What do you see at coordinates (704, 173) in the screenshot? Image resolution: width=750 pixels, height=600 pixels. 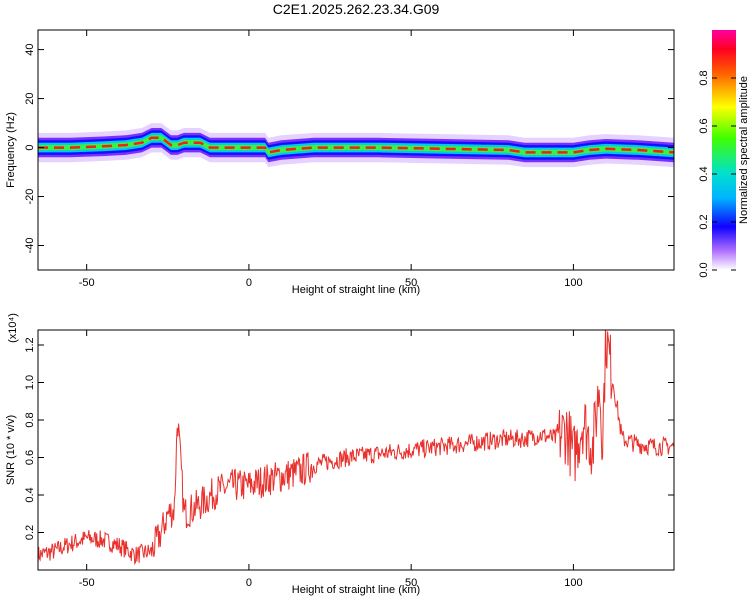 I see `colorbar-tick-label: 0.4` at bounding box center [704, 173].